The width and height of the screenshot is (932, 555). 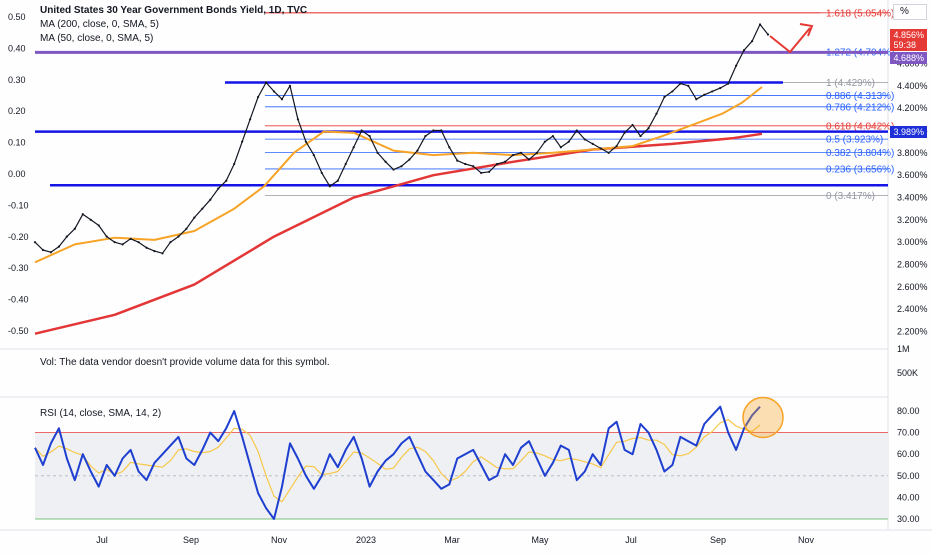 I want to click on percent-scale-button: %, so click(x=910, y=12).